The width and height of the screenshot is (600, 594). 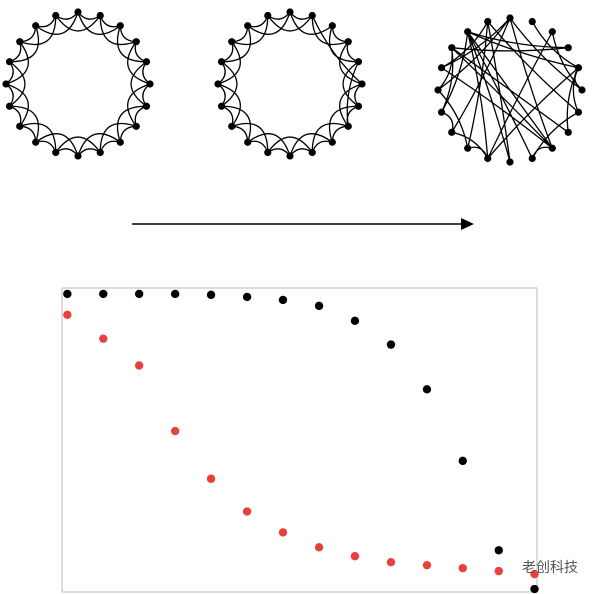 I want to click on watermark: 老创科技, so click(x=550, y=568).